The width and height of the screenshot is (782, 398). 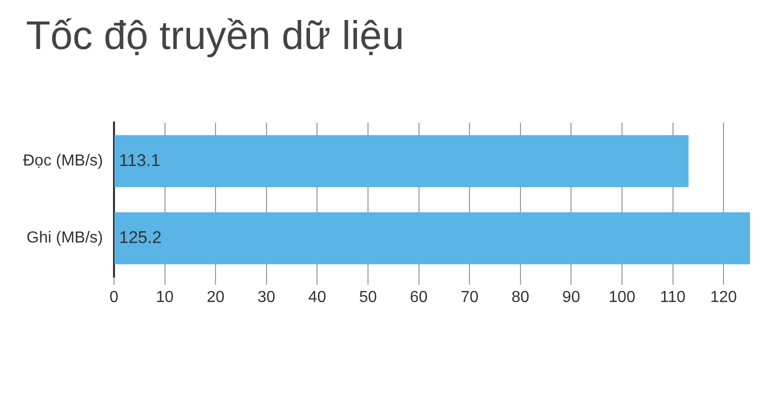 What do you see at coordinates (215, 36) in the screenshot?
I see `chart-title: Tốc độ truyền dữ liệu` at bounding box center [215, 36].